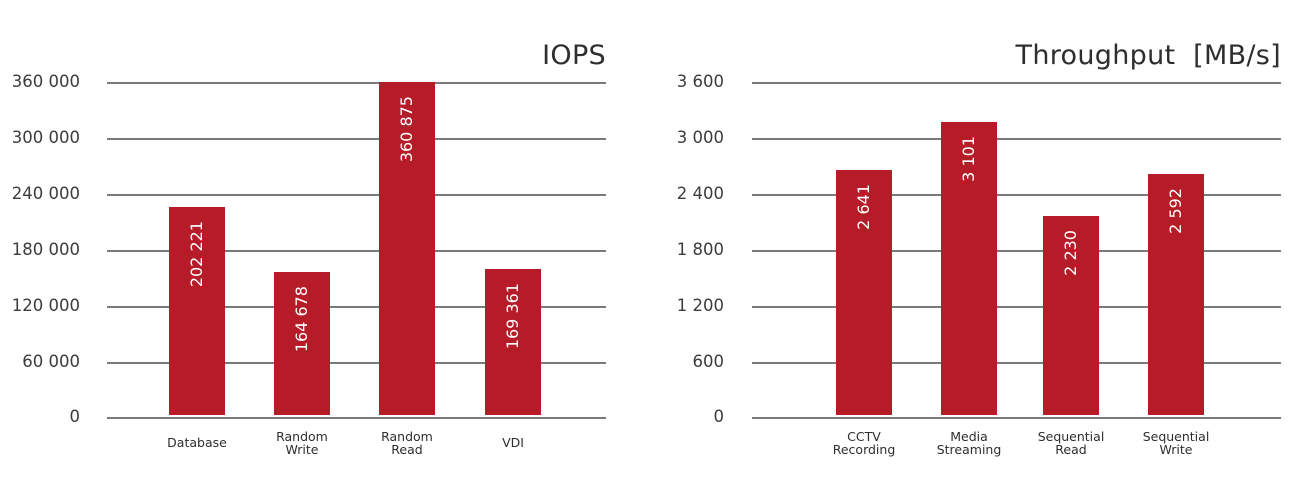  I want to click on bar-vdi: 169 361, so click(513, 342).